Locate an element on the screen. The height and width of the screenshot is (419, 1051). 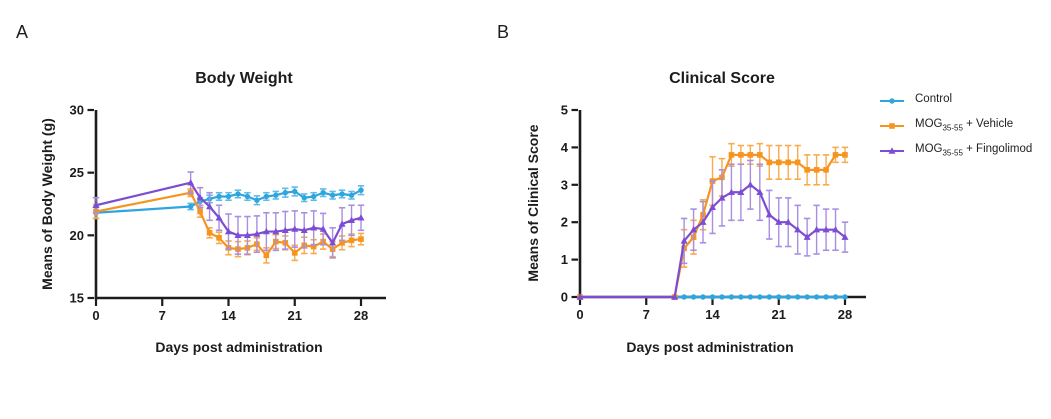
legend-item-label: MOG35-55 + Vehicle is located at coordinates (964, 125).